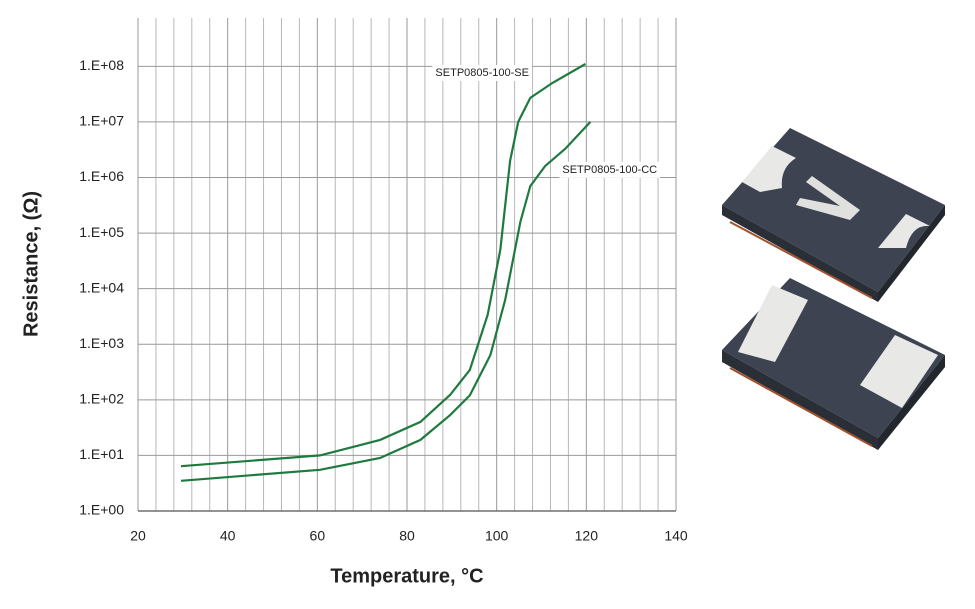 This screenshot has width=975, height=609. I want to click on x-tick-label: 120, so click(587, 536).